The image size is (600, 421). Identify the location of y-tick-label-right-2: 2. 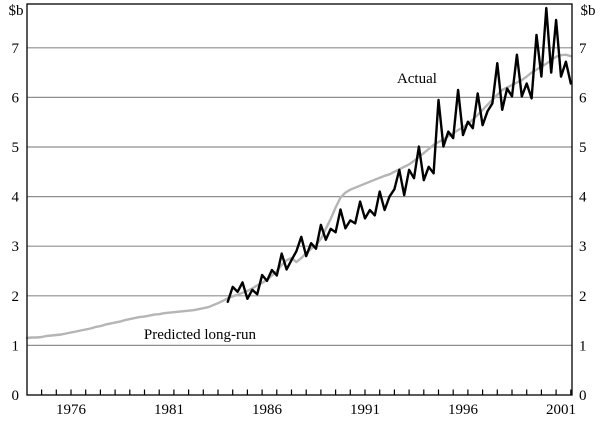
(583, 297).